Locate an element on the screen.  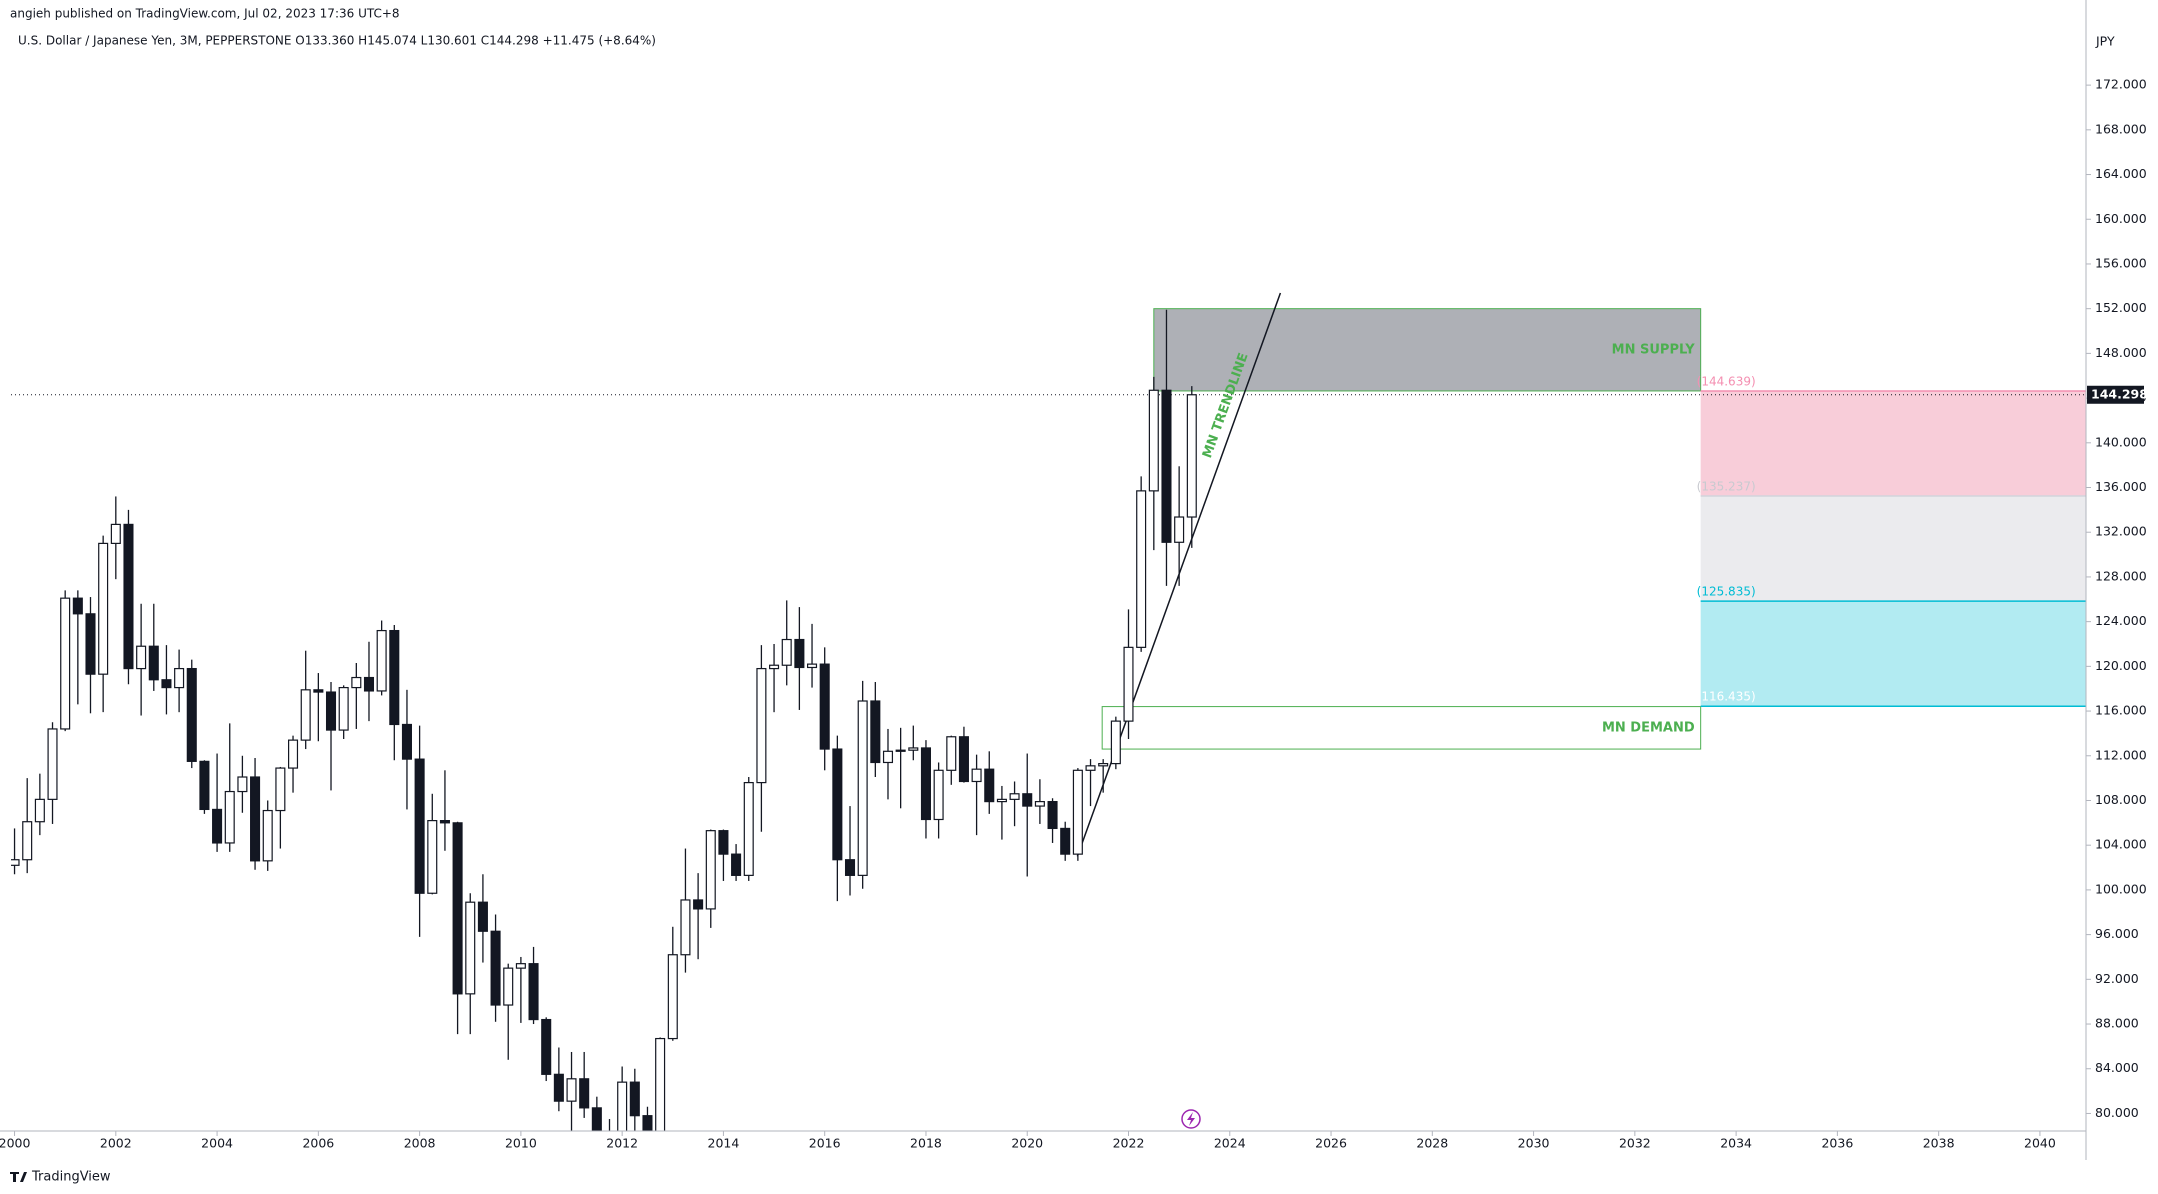
zone-label: MN DEMAND is located at coordinates (1648, 727).